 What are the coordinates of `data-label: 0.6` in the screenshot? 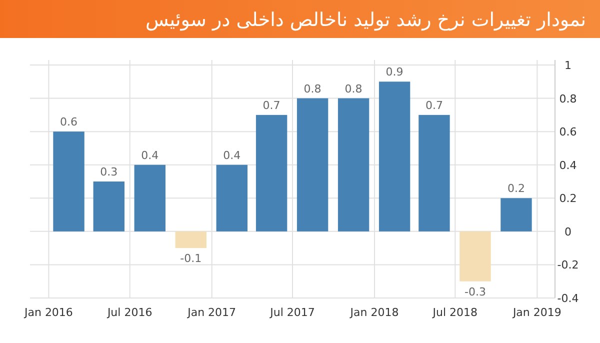 It's located at (69, 122).